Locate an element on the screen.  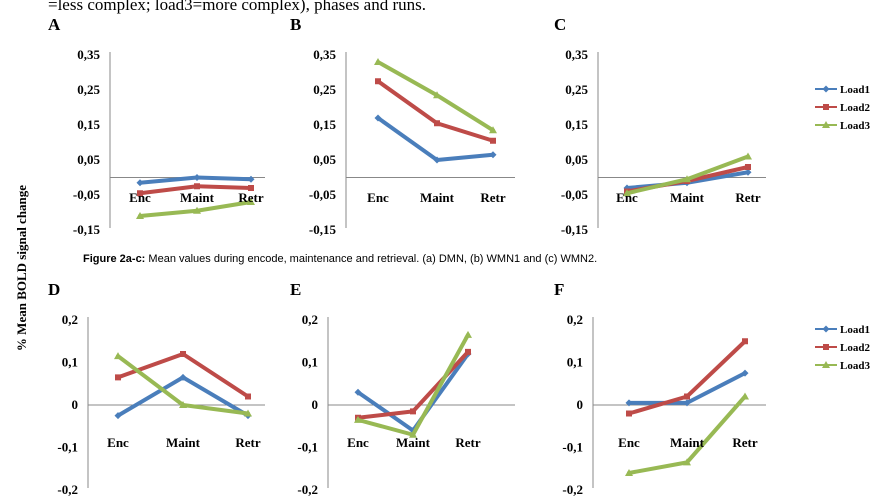
legends: Load1 Load2 Load3 Load1 Load2 Load3 is located at coordinates (842, 228).